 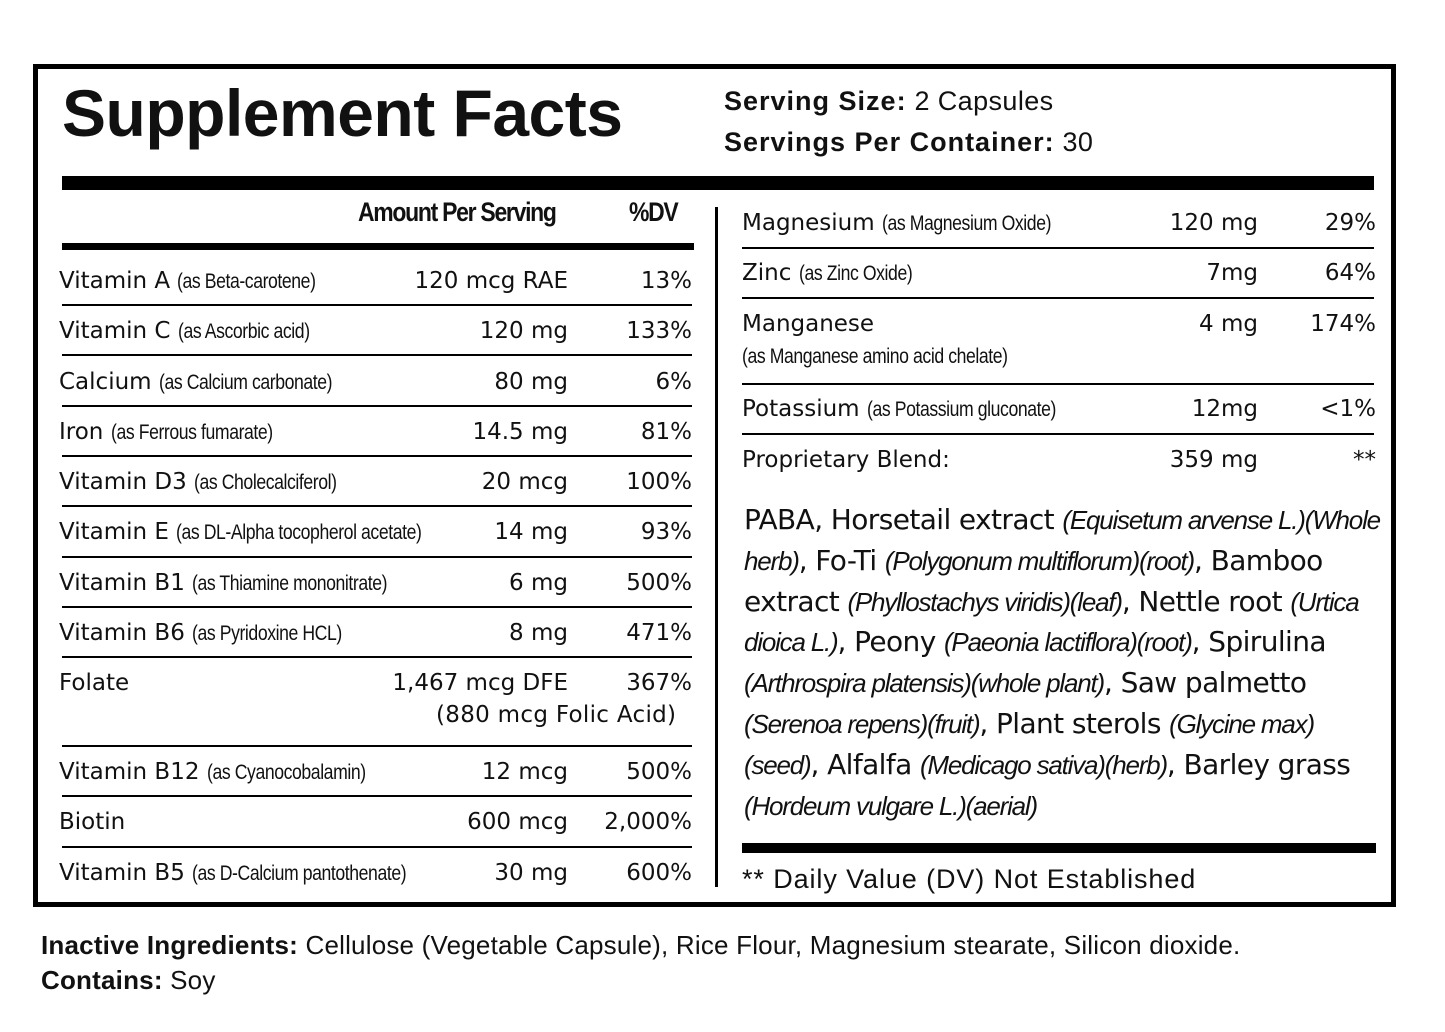 I want to click on manganese-source: (as Manganese amino acid chelate), so click(x=875, y=356).